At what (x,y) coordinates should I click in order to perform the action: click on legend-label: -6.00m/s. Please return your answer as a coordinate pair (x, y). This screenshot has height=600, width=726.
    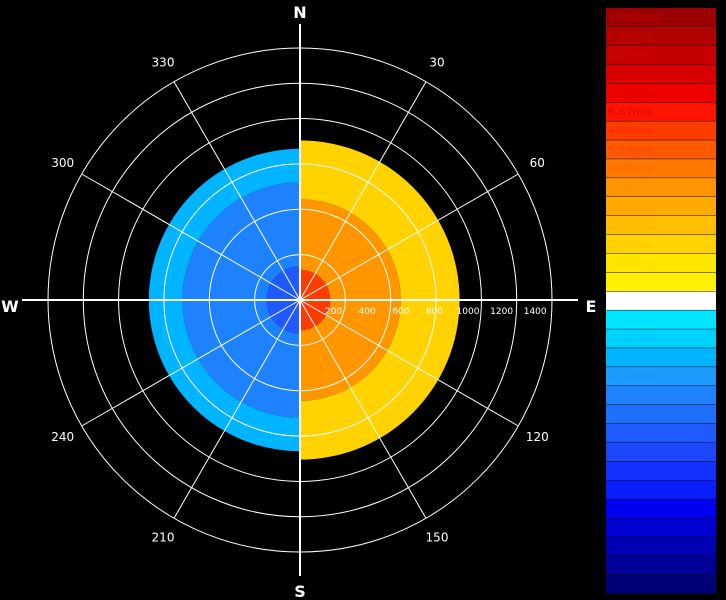
    Looking at the image, I should click on (632, 471).